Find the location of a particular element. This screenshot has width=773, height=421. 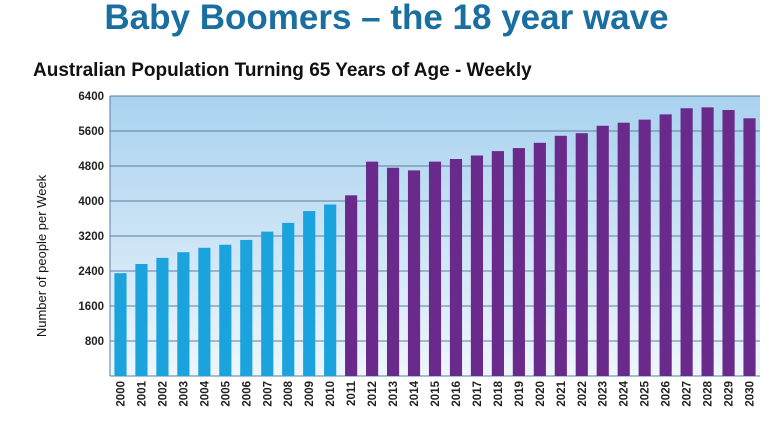

bar-2003 is located at coordinates (183, 314).